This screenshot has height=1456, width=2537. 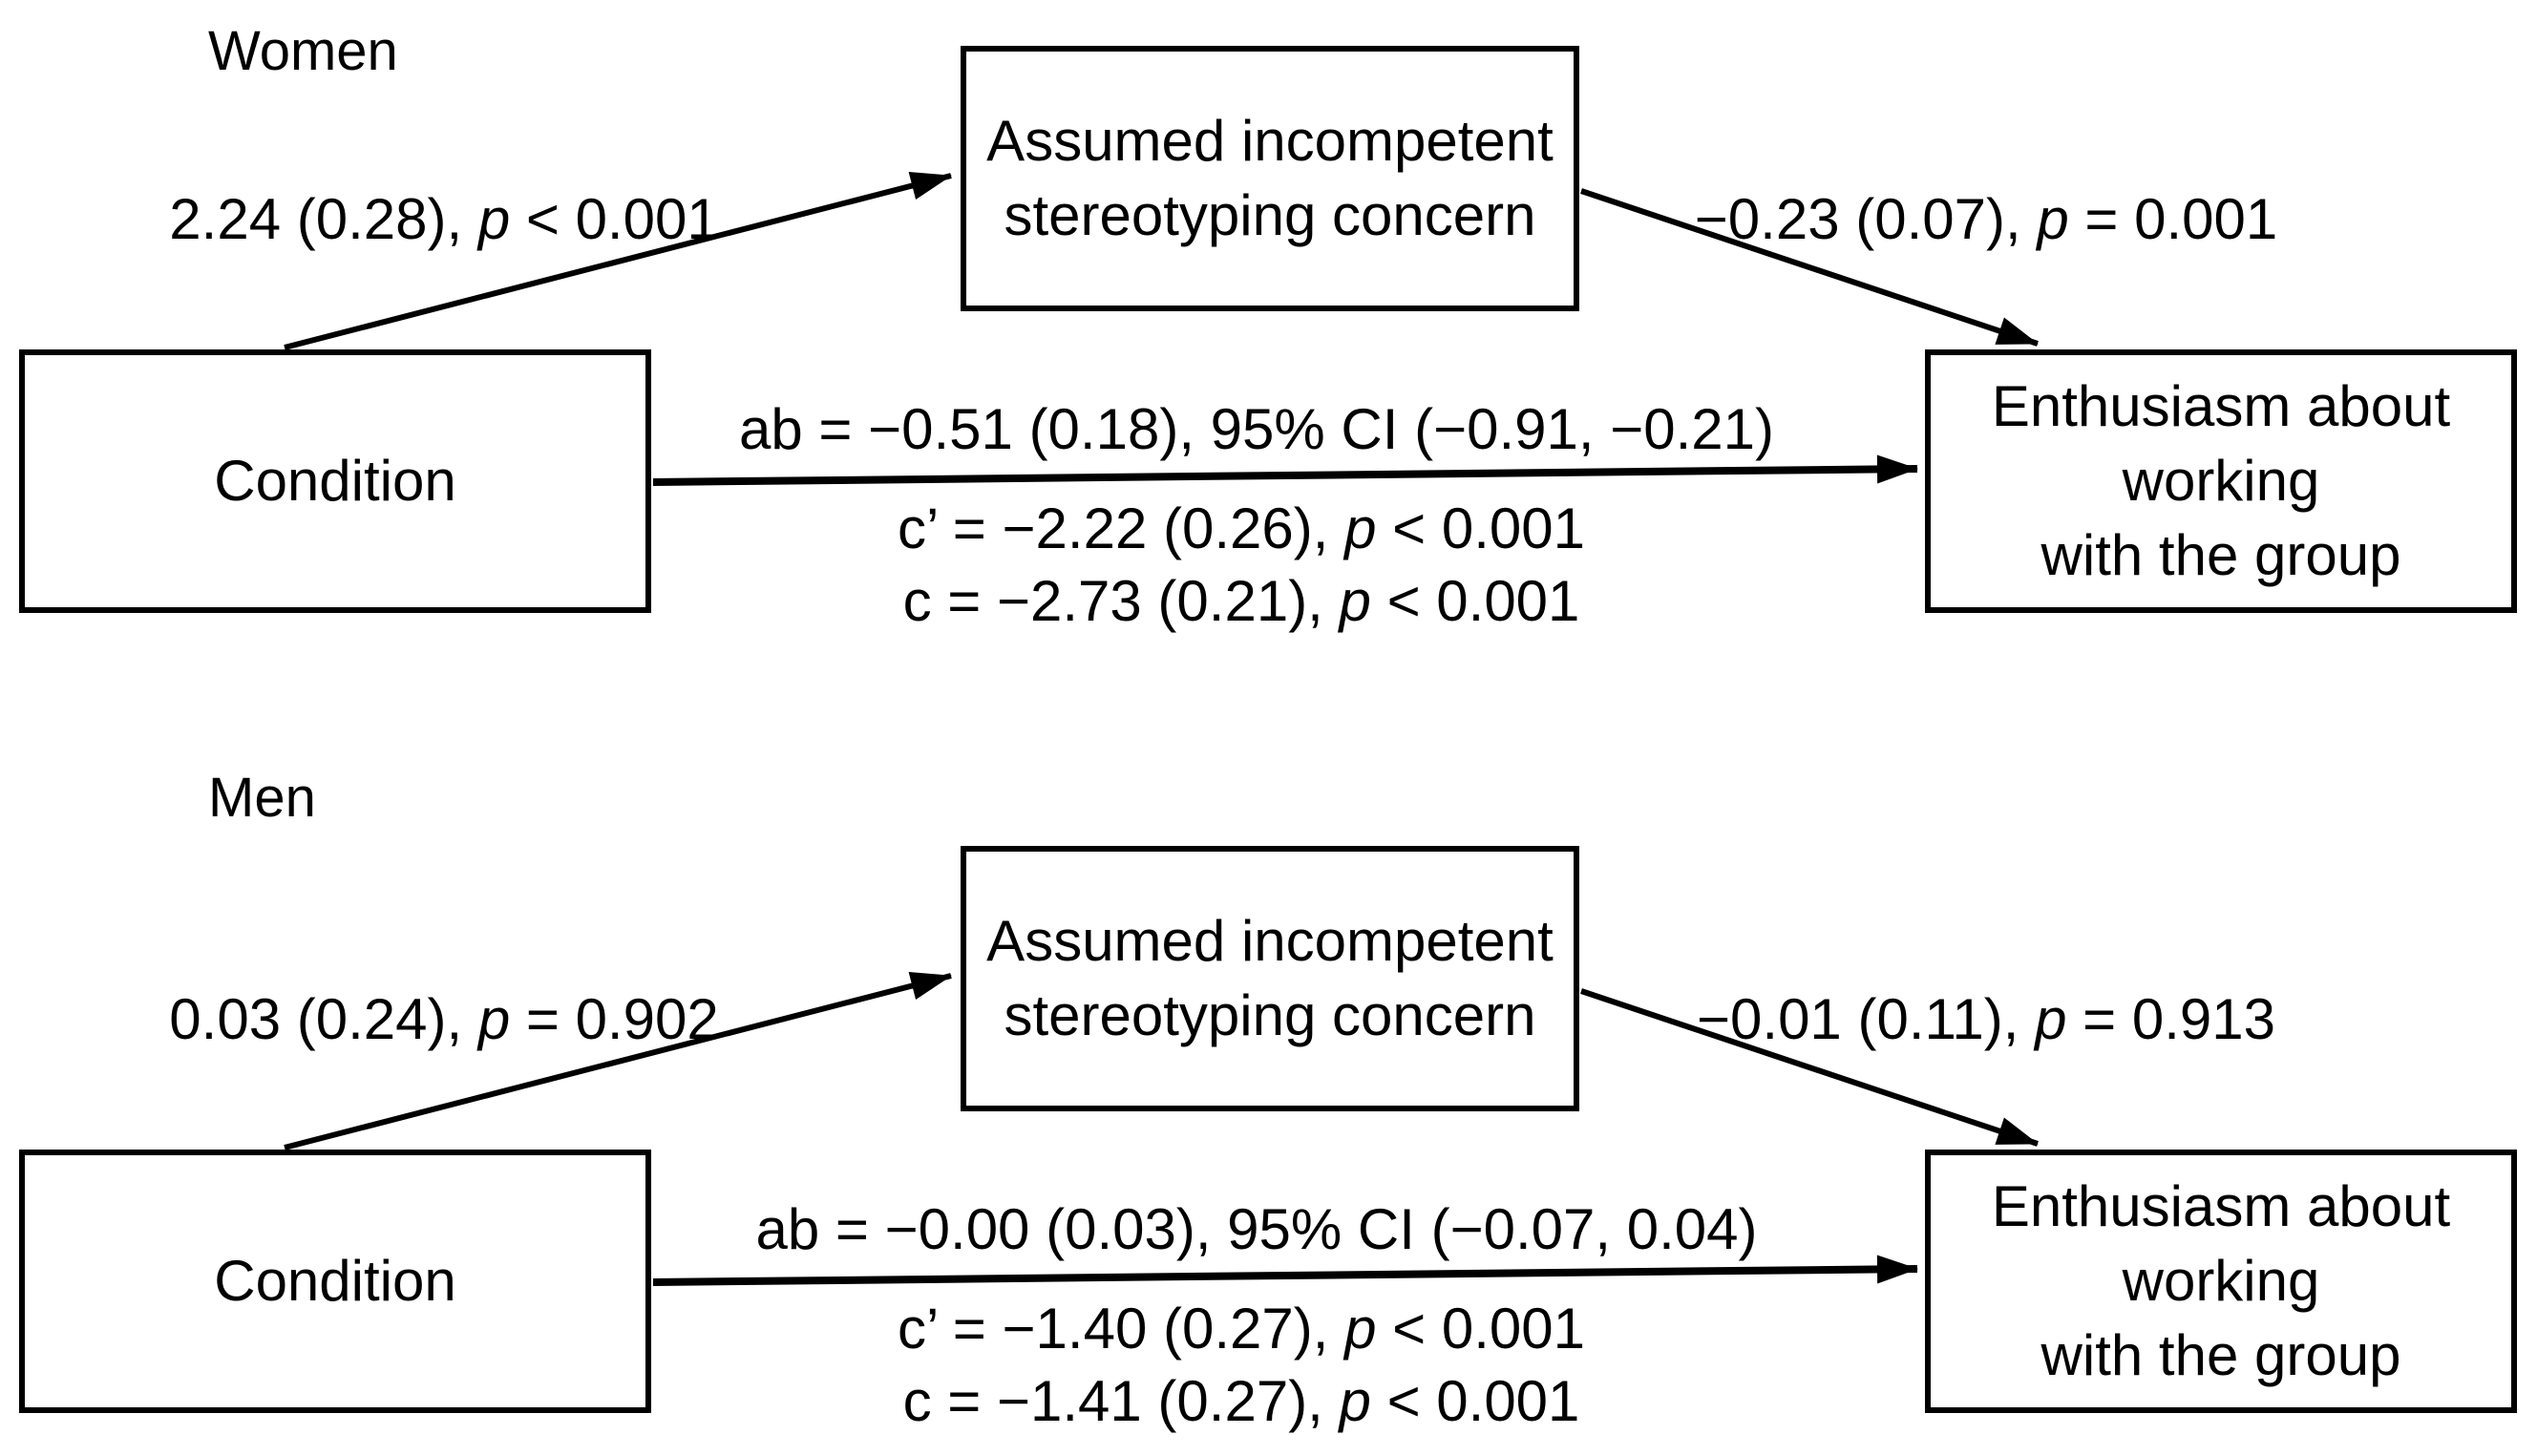 I want to click on total-effect-label: c = −1.41 (0.27), p < 0.001, so click(x=1241, y=1401).